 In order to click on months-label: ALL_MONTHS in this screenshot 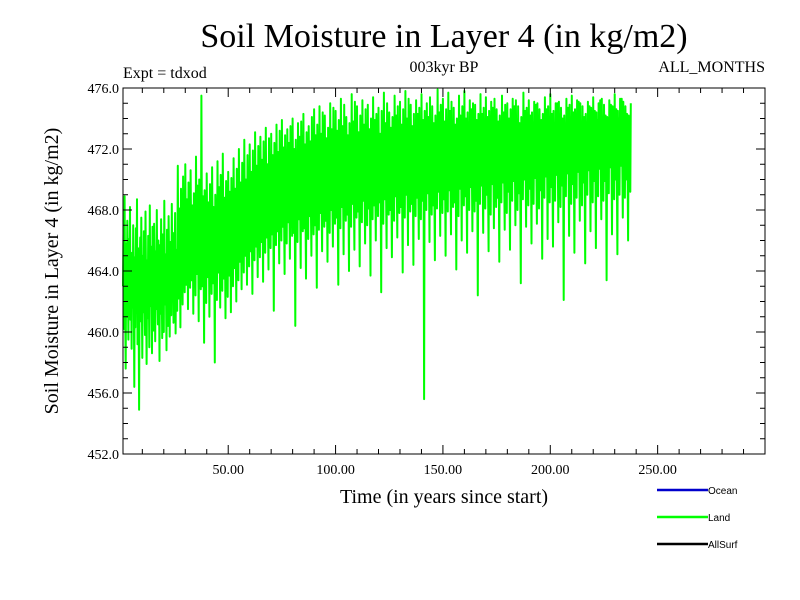, I will do `click(711, 67)`.